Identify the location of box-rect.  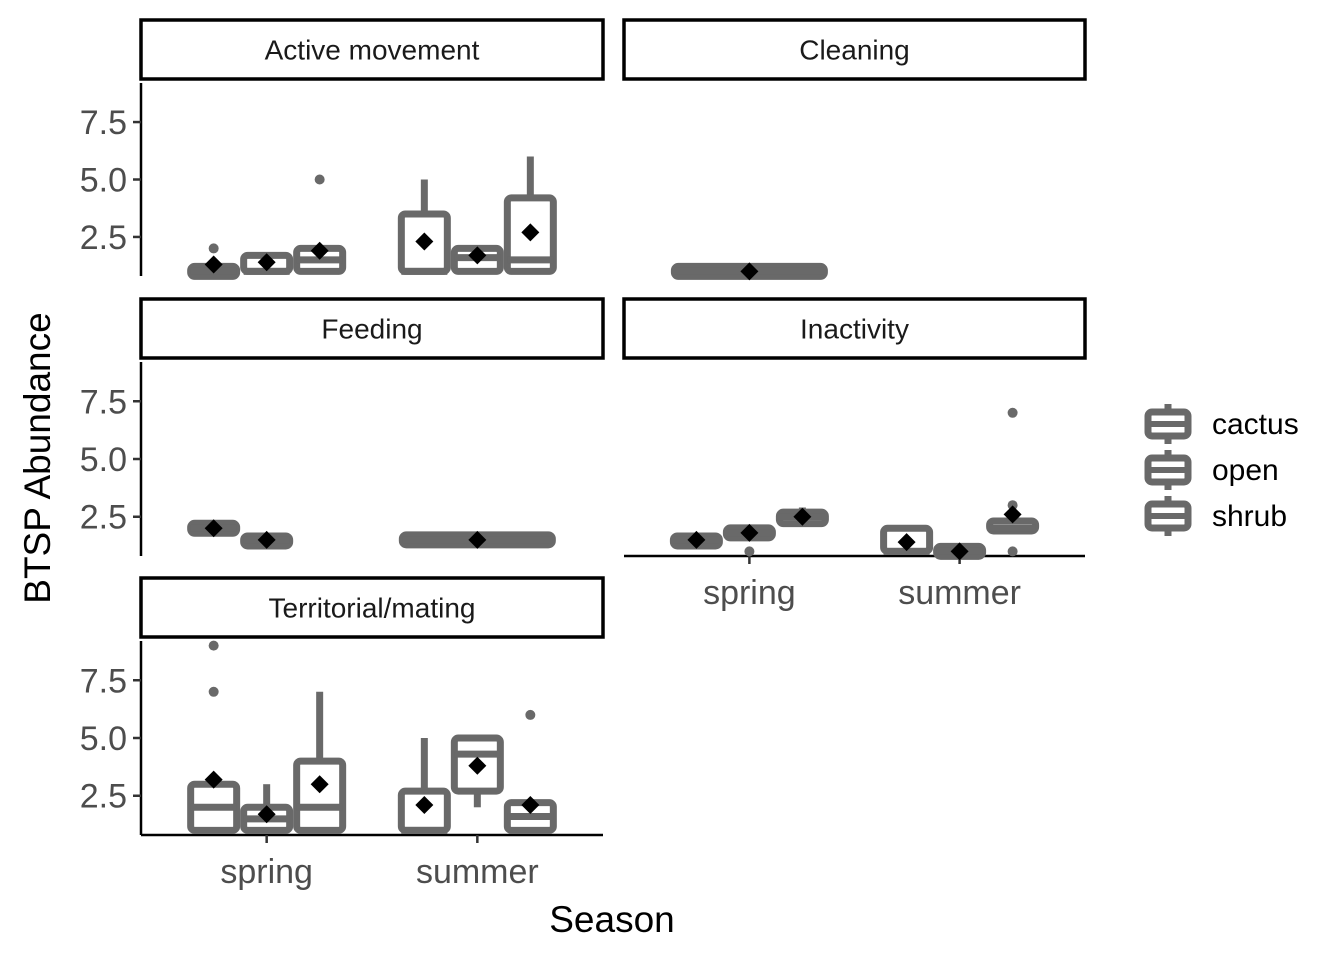
(320, 795).